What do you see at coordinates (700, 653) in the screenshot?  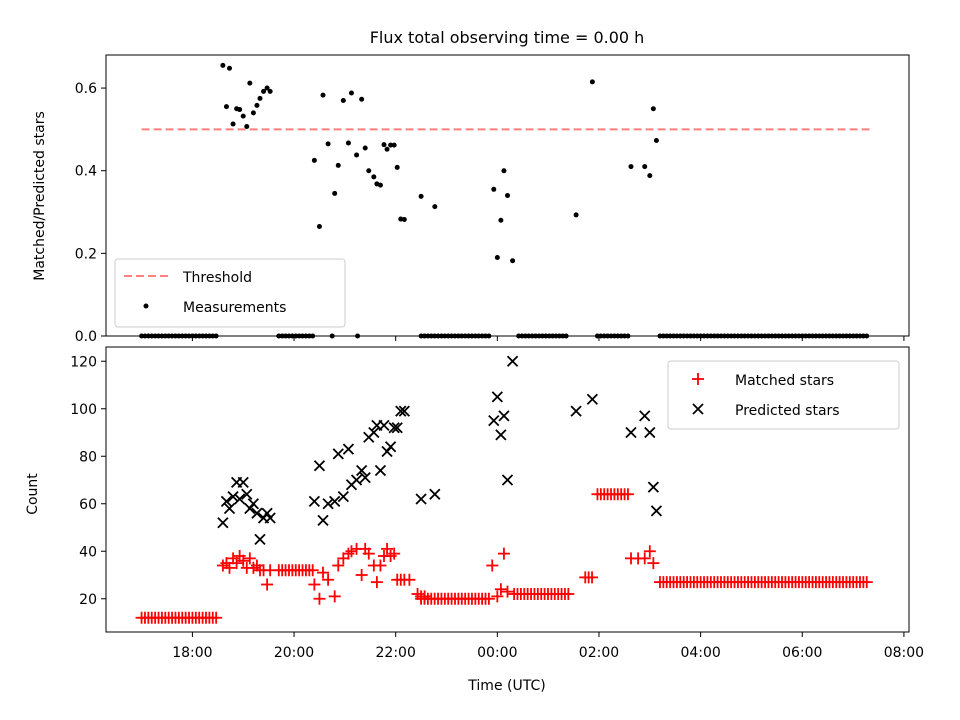 I see `x-tick-label: 04:00` at bounding box center [700, 653].